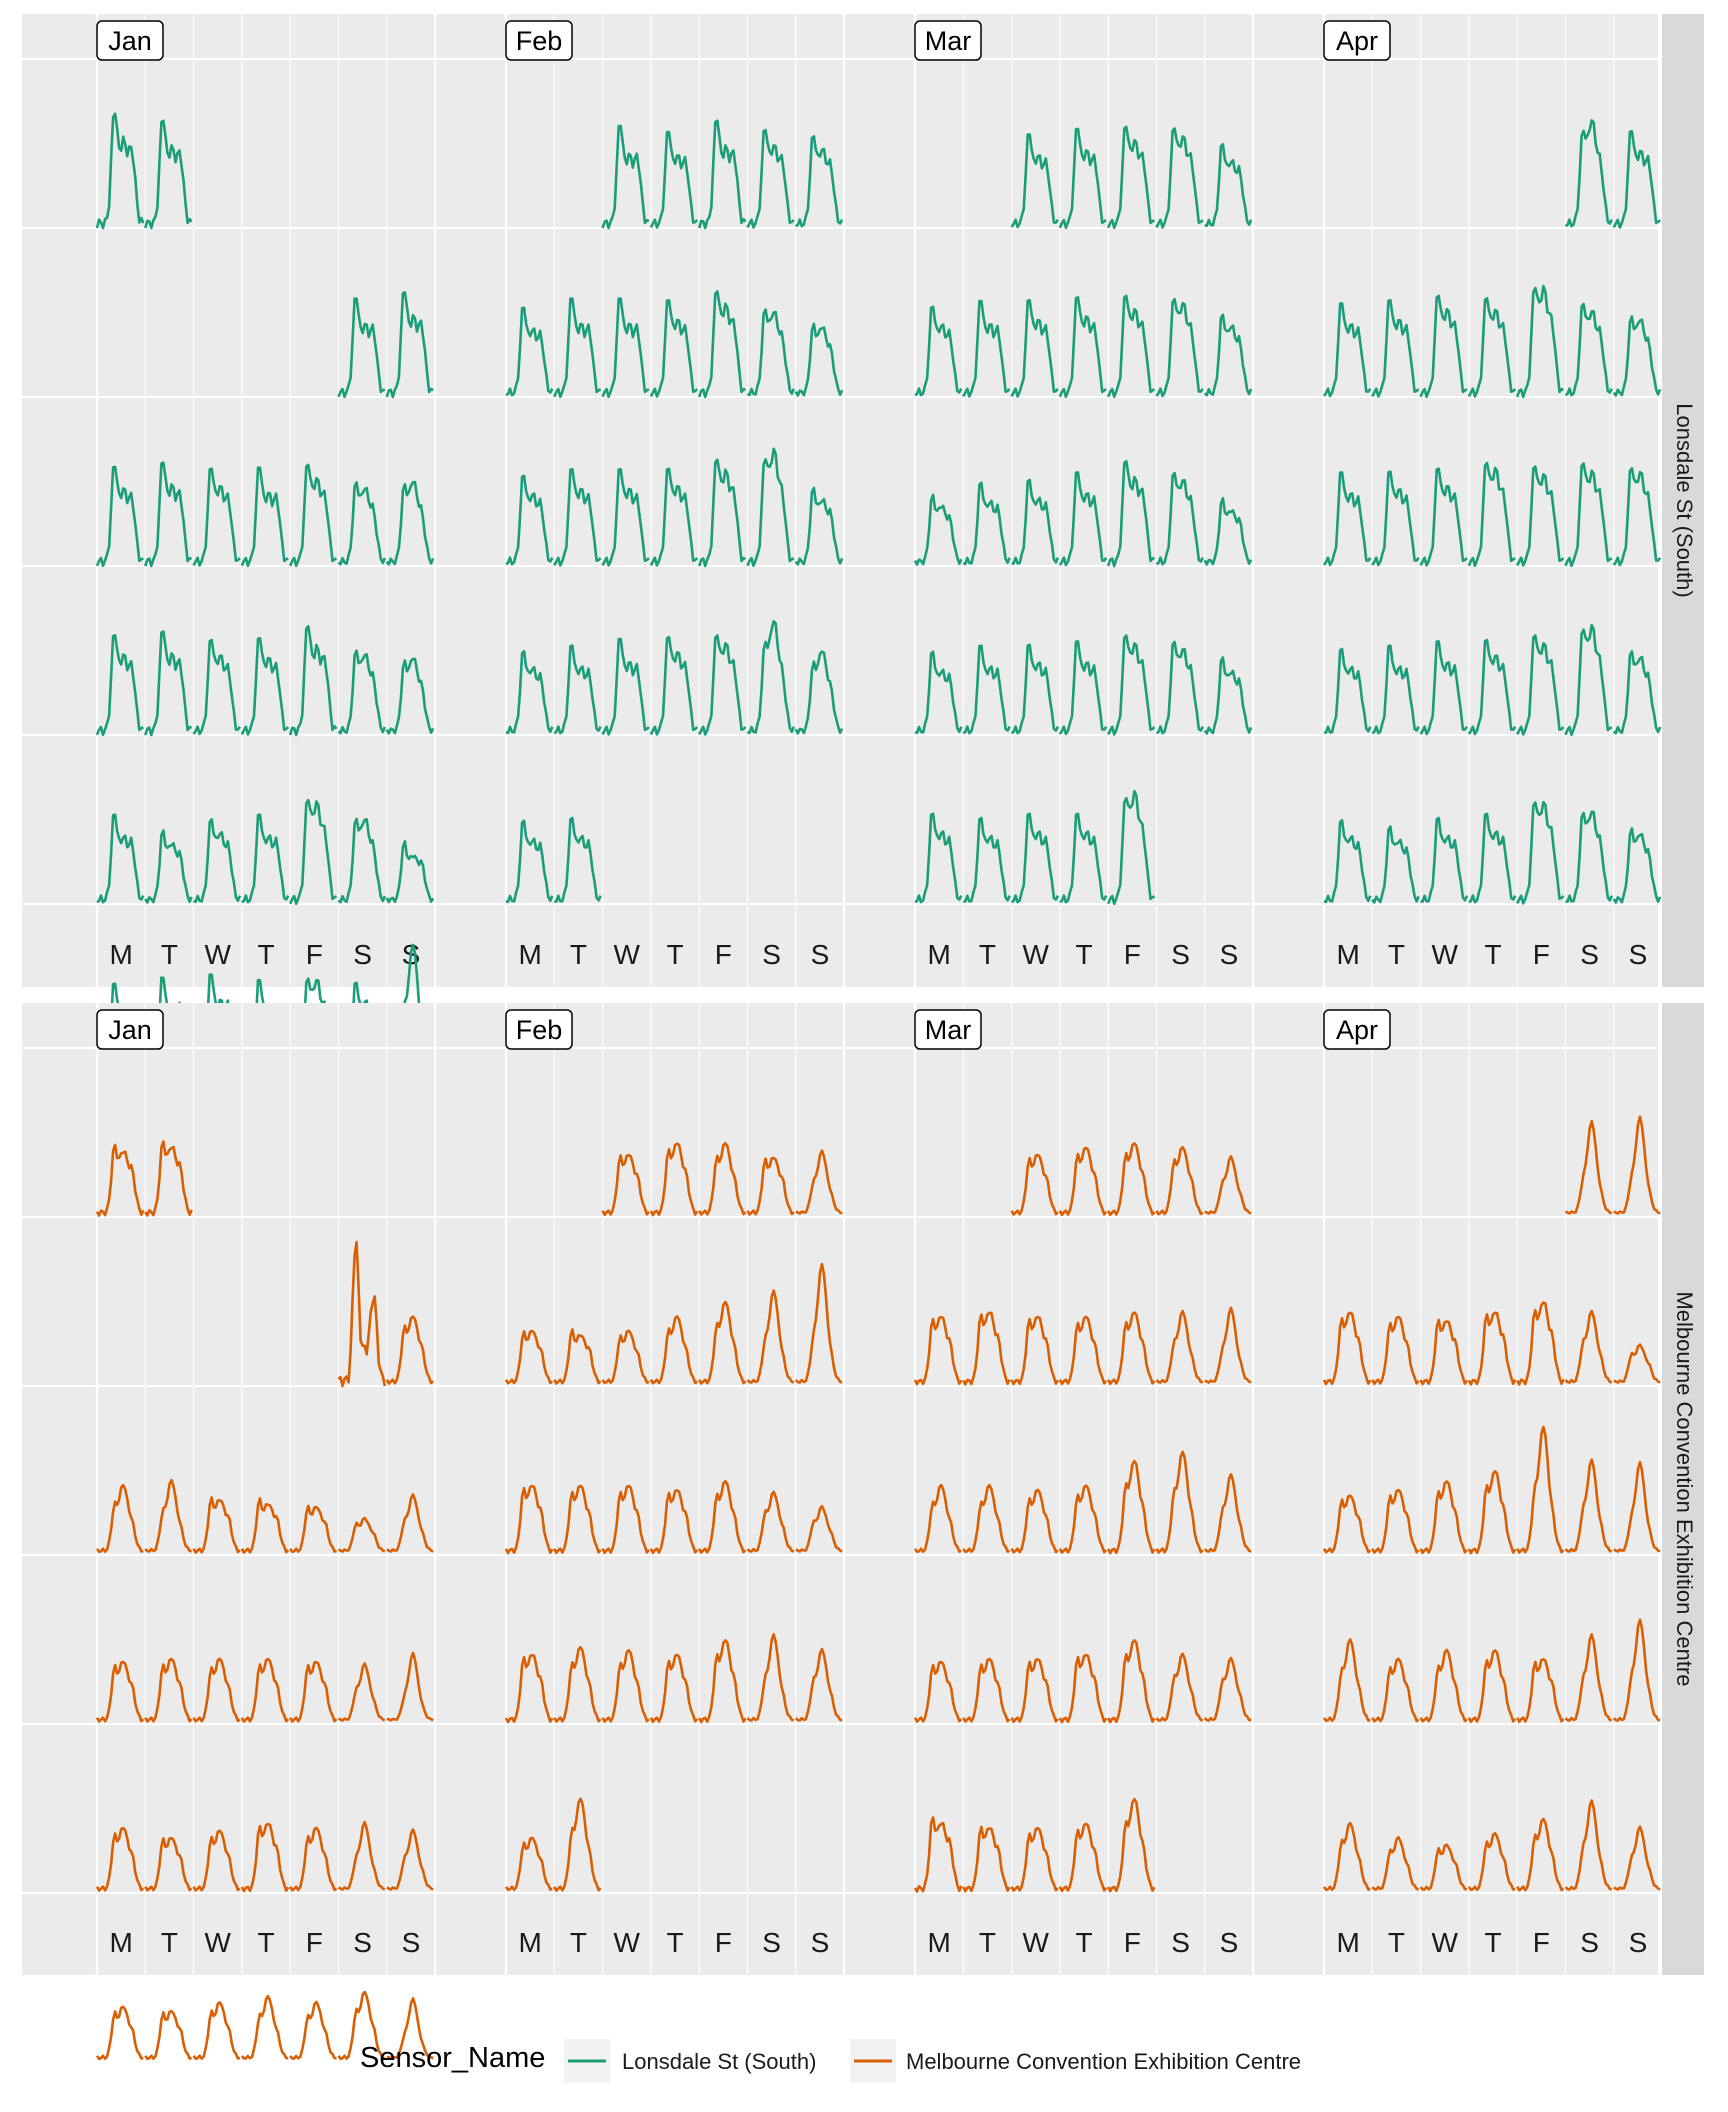 Image resolution: width=1728 pixels, height=2112 pixels. What do you see at coordinates (719, 2061) in the screenshot?
I see `legend-label-lonsdale: Lonsdale St (South)` at bounding box center [719, 2061].